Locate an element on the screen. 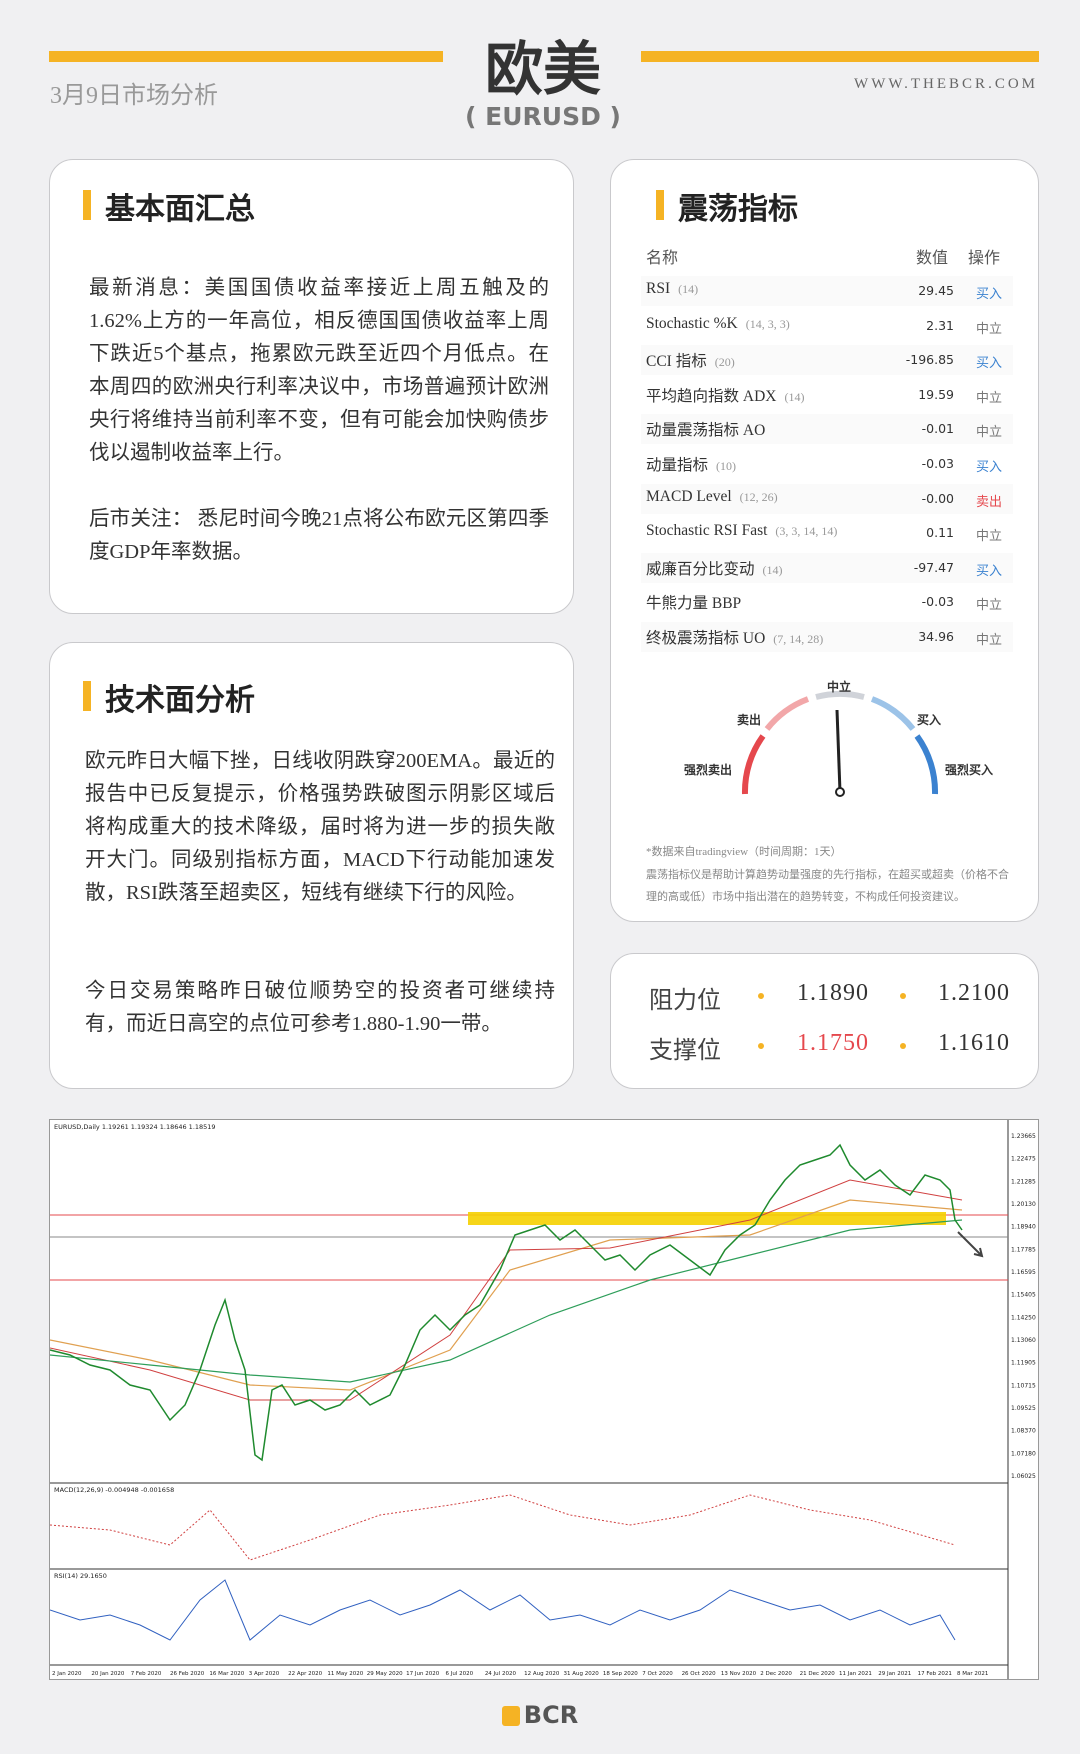 This screenshot has height=1754, width=1080. indicator-value: -196.85 is located at coordinates (929, 360).